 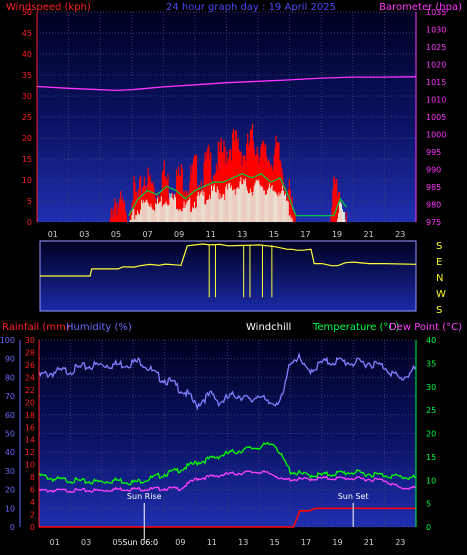 I want to click on barometer-tick-label: 985, so click(x=433, y=187).